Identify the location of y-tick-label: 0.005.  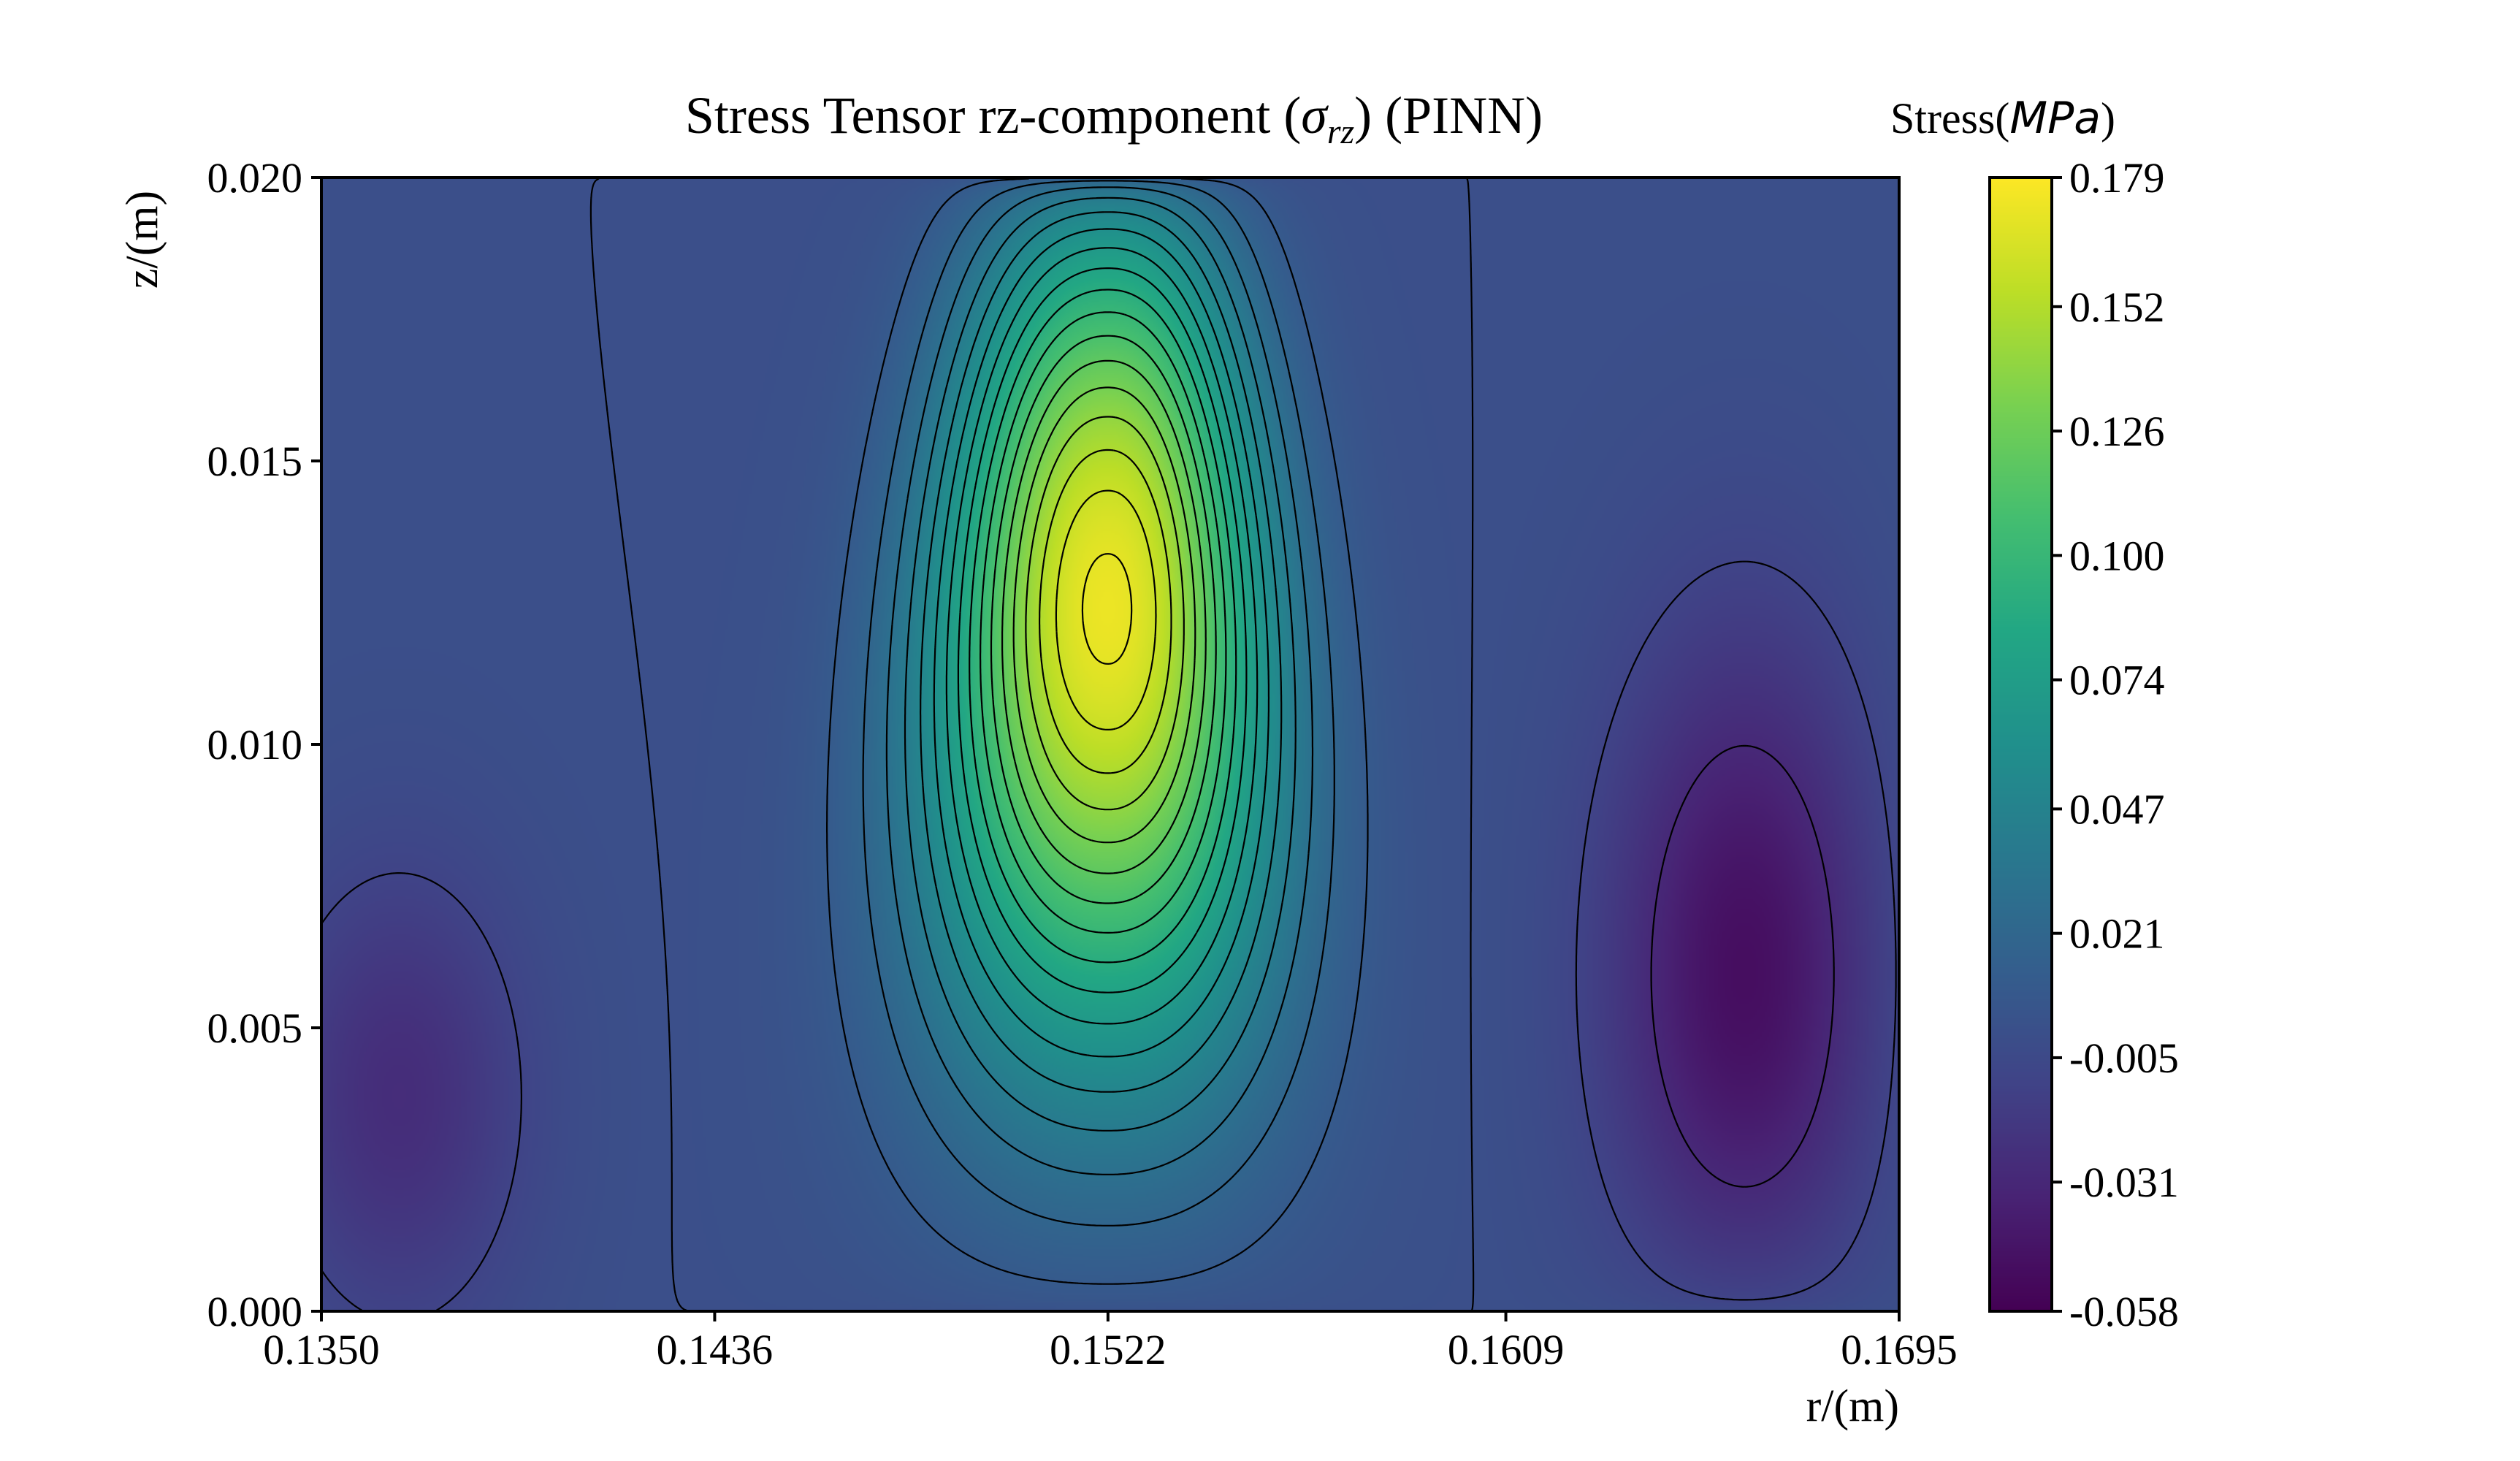
(255, 1028).